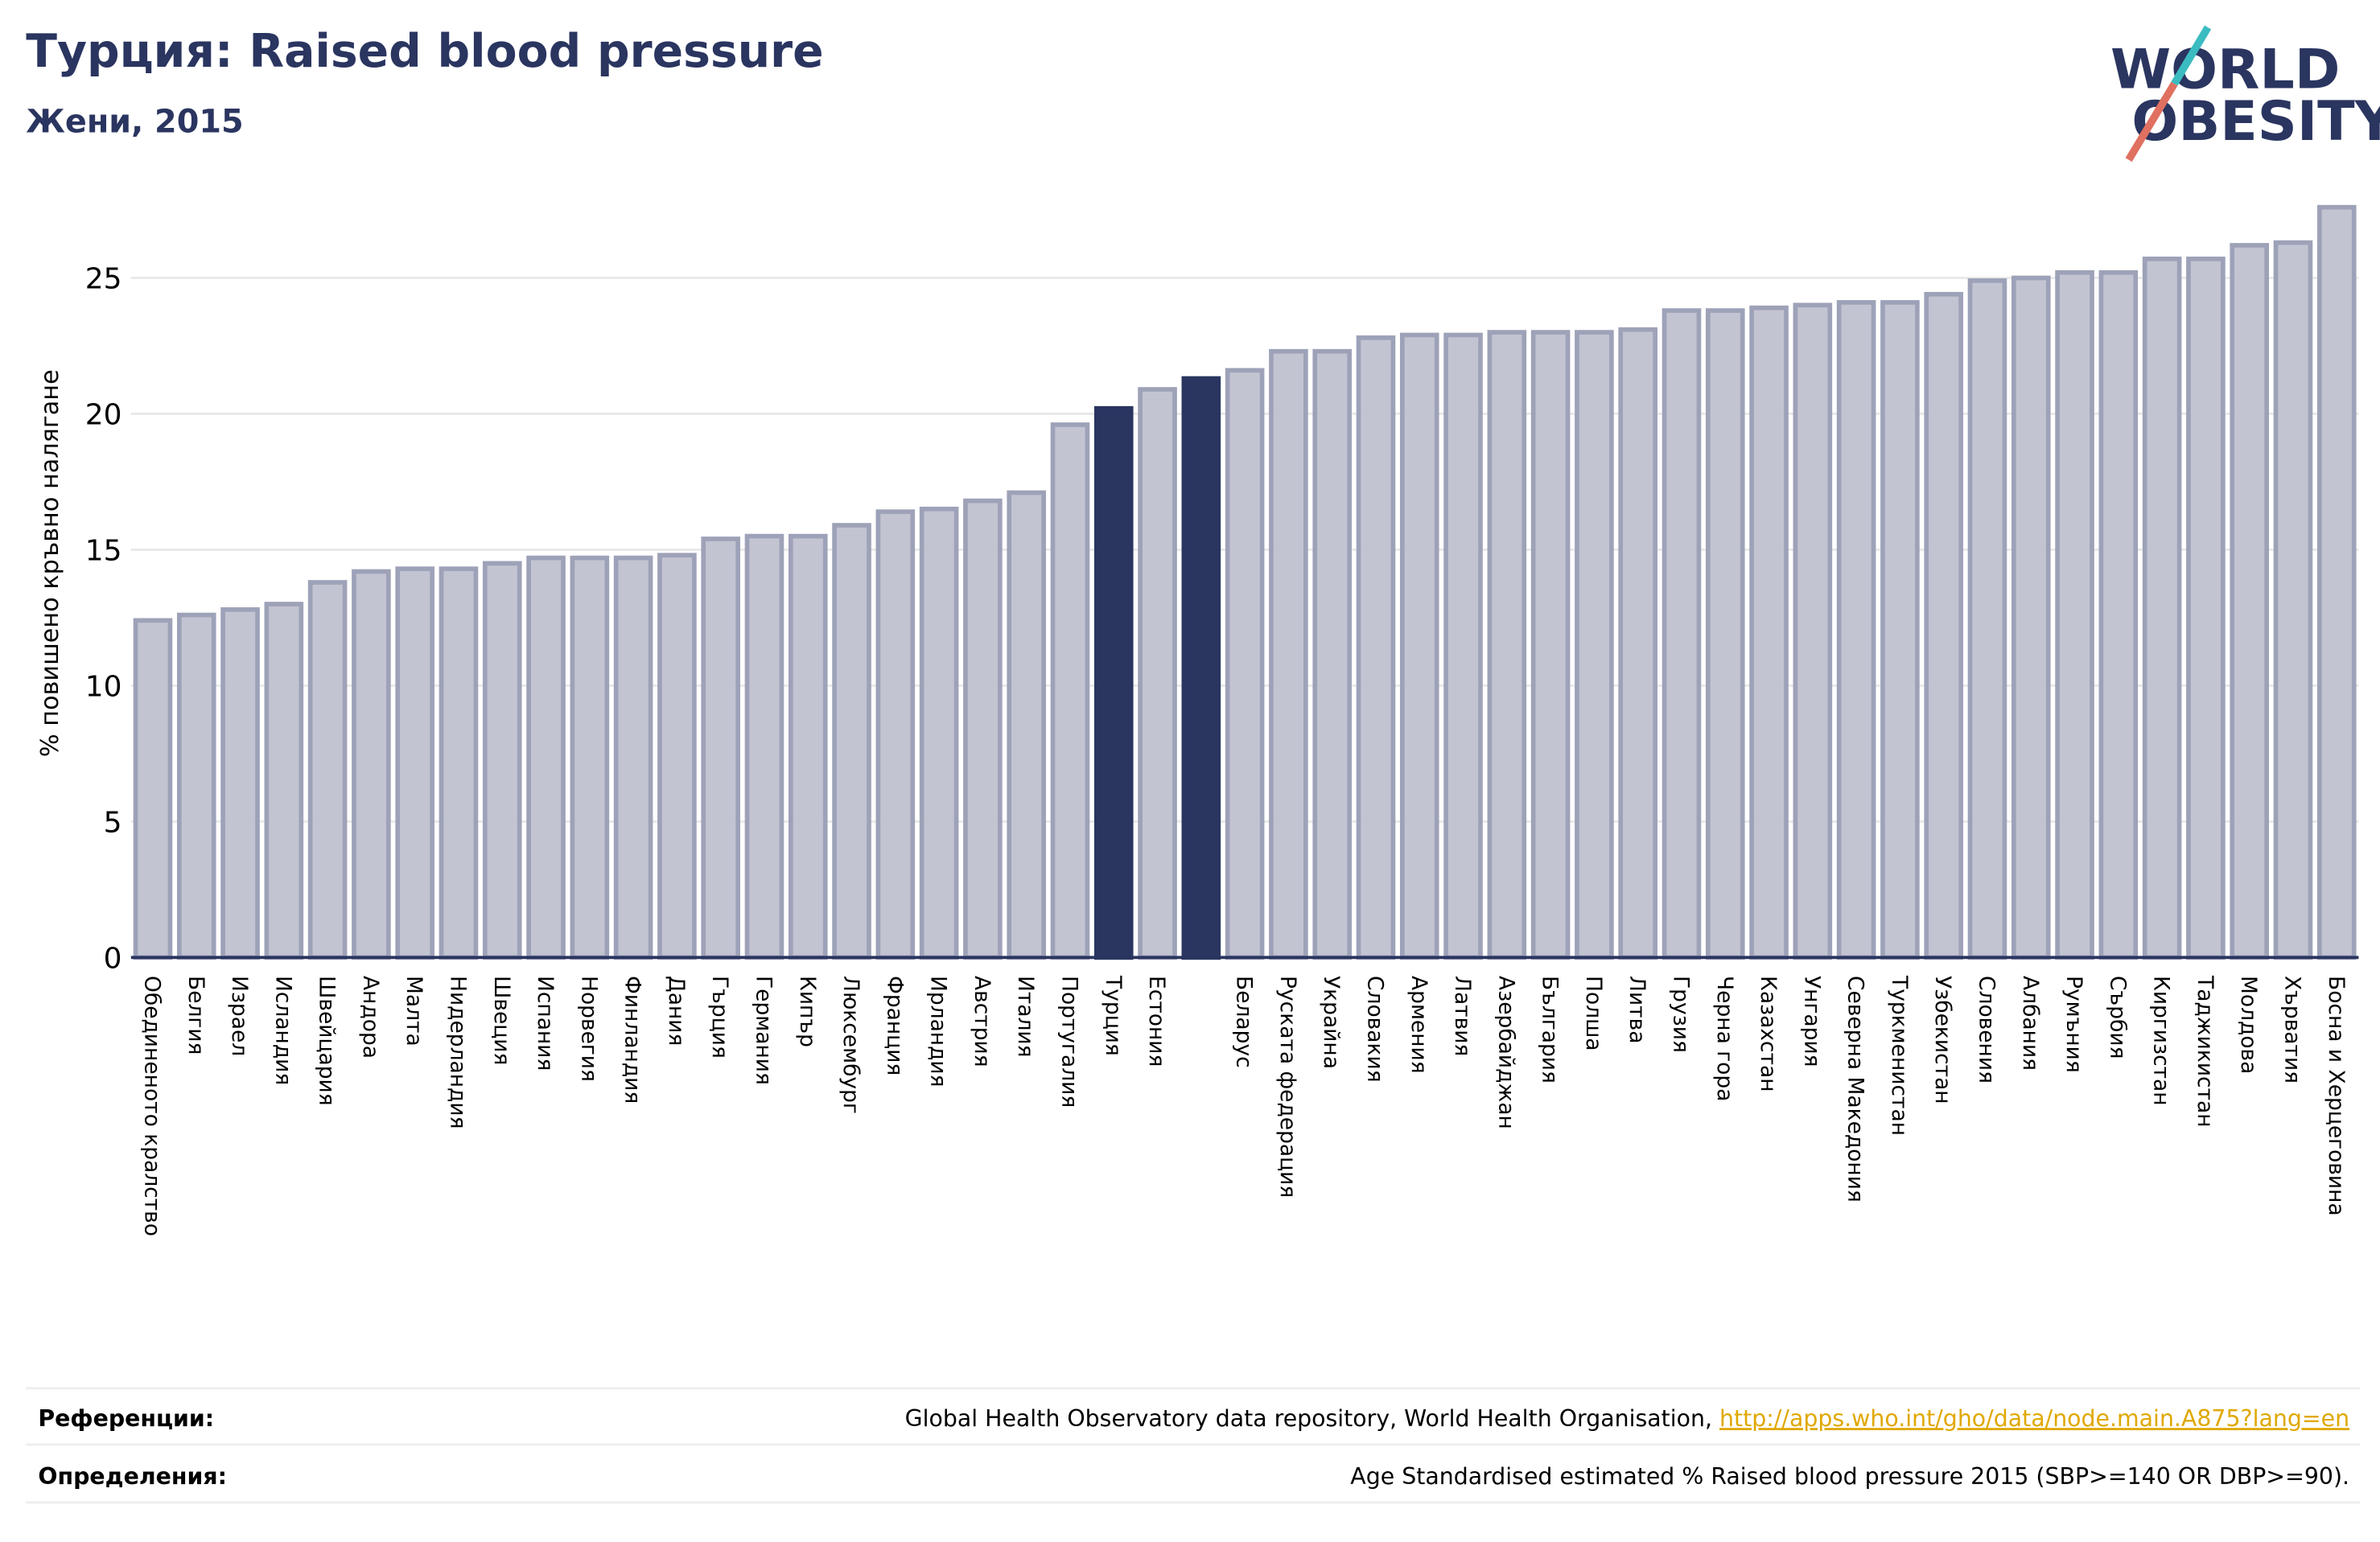 This screenshot has width=2380, height=1542. What do you see at coordinates (1899, 1055) in the screenshot?
I see `x-tick-label: Туркменистан` at bounding box center [1899, 1055].